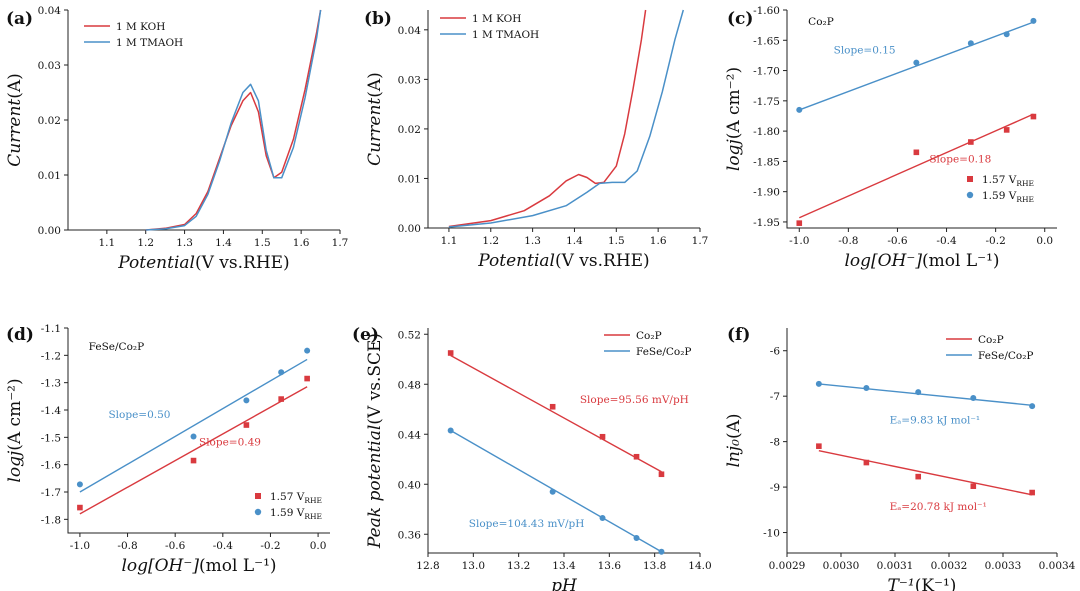  I want to click on y-tick-label: -1.7, so click(51, 493).